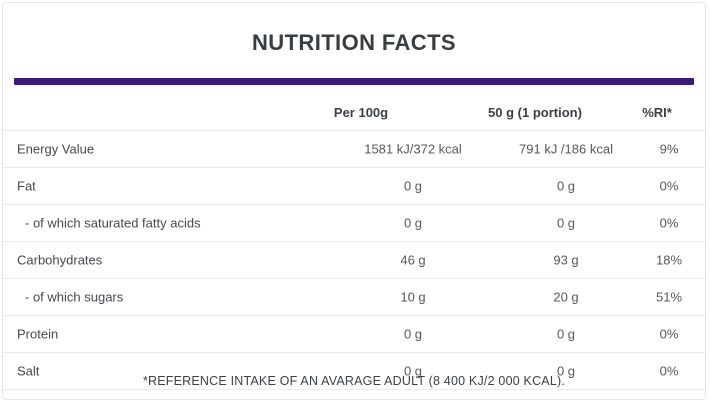  I want to click on row-label: - of which sugars, so click(74, 297).